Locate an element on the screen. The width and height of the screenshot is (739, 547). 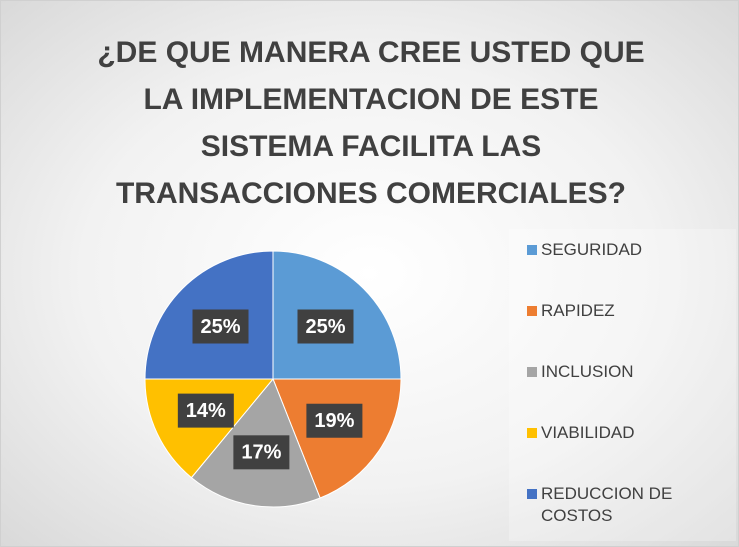
data-label: 14% is located at coordinates (206, 411).